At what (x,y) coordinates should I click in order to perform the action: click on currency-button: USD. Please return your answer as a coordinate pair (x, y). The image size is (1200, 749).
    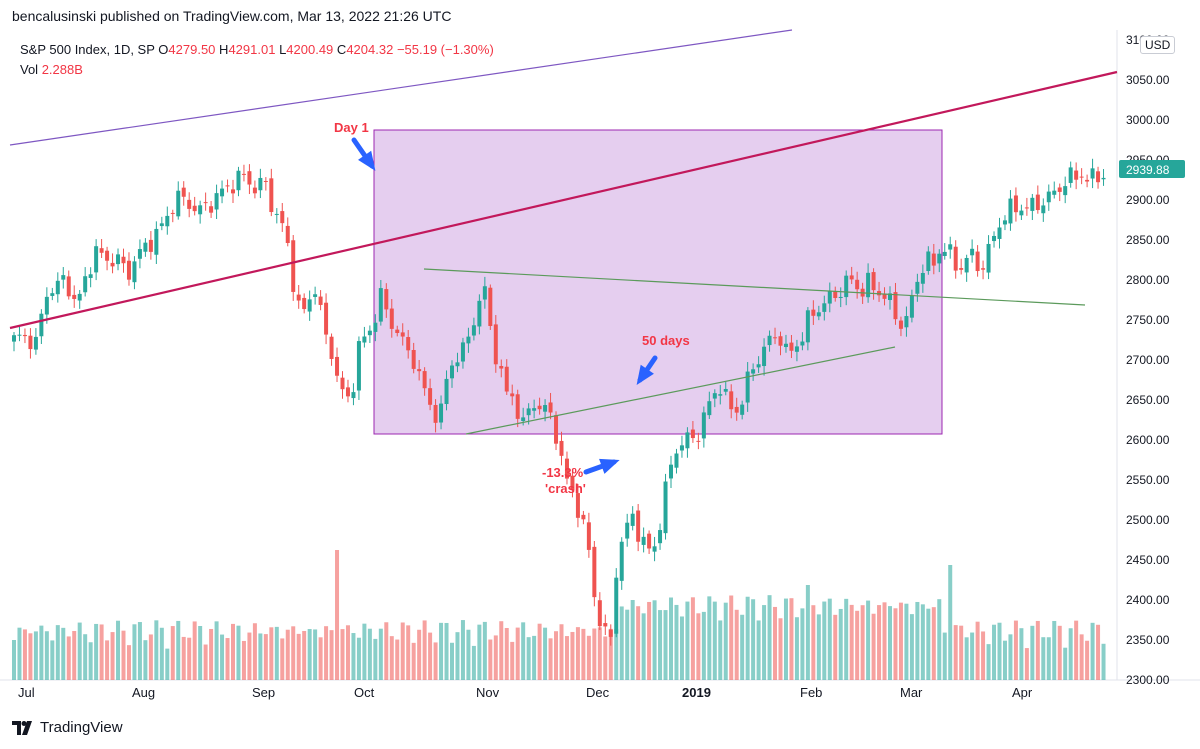
    Looking at the image, I should click on (1158, 45).